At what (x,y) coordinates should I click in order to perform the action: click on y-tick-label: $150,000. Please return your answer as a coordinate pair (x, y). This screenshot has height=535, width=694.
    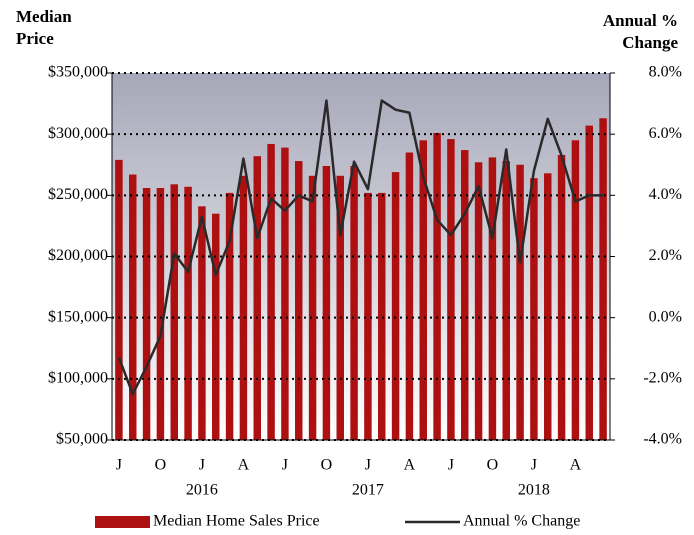
    Looking at the image, I should click on (78, 316).